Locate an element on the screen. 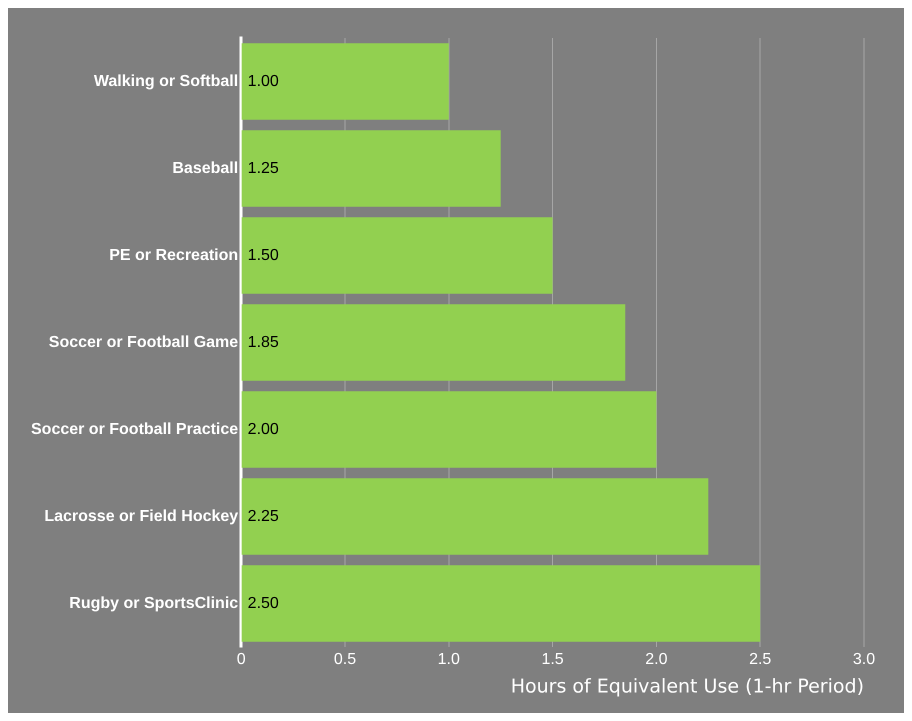 This screenshot has width=912, height=721. y-tick-label: PE or Recreation is located at coordinates (173, 255).